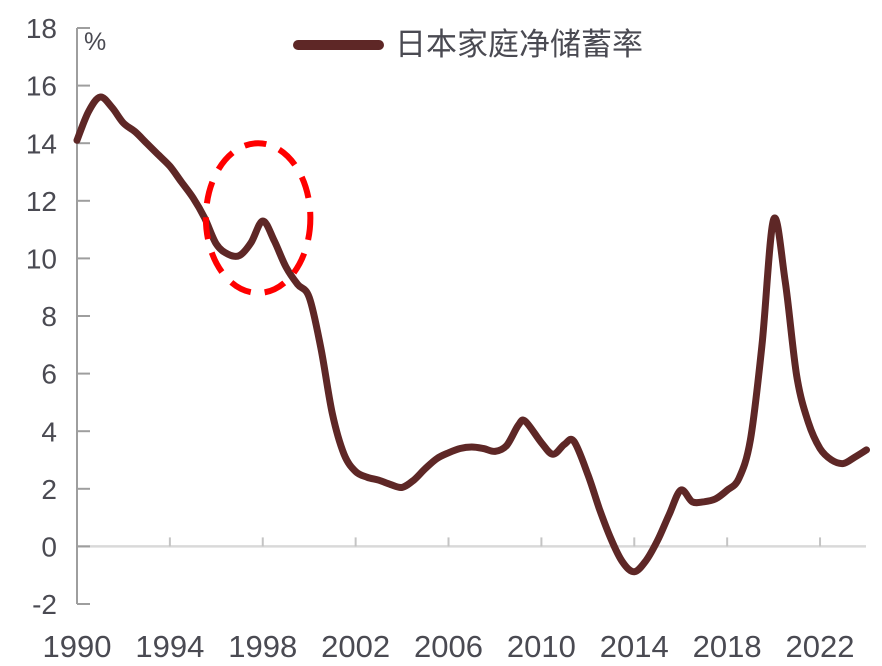 This screenshot has width=882, height=666. Describe the element at coordinates (95, 42) in the screenshot. I see `y-axis-unit-label: %` at that location.